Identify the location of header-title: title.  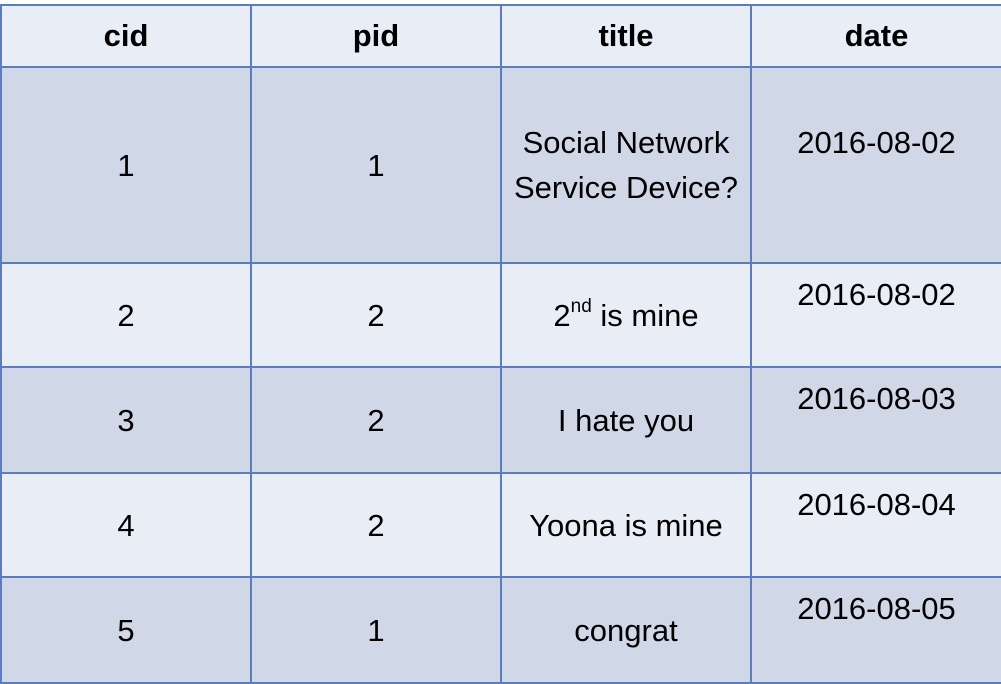
(626, 36).